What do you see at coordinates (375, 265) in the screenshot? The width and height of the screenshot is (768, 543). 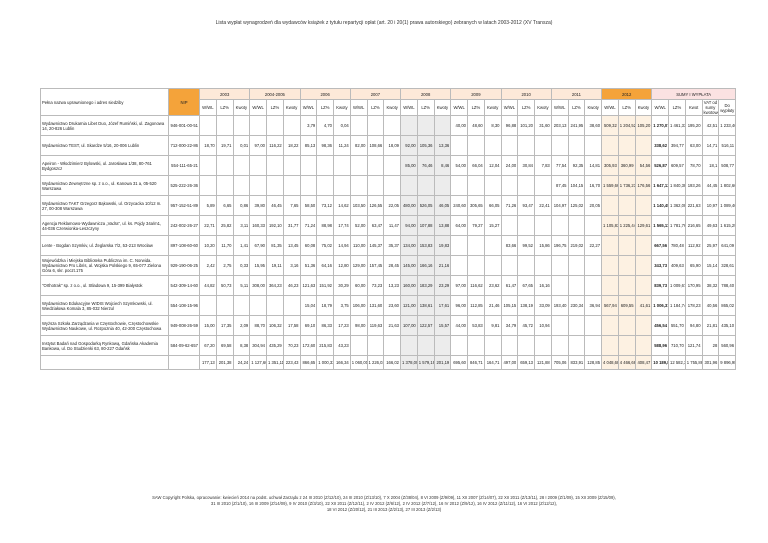 I see `amount: 157,45` at bounding box center [375, 265].